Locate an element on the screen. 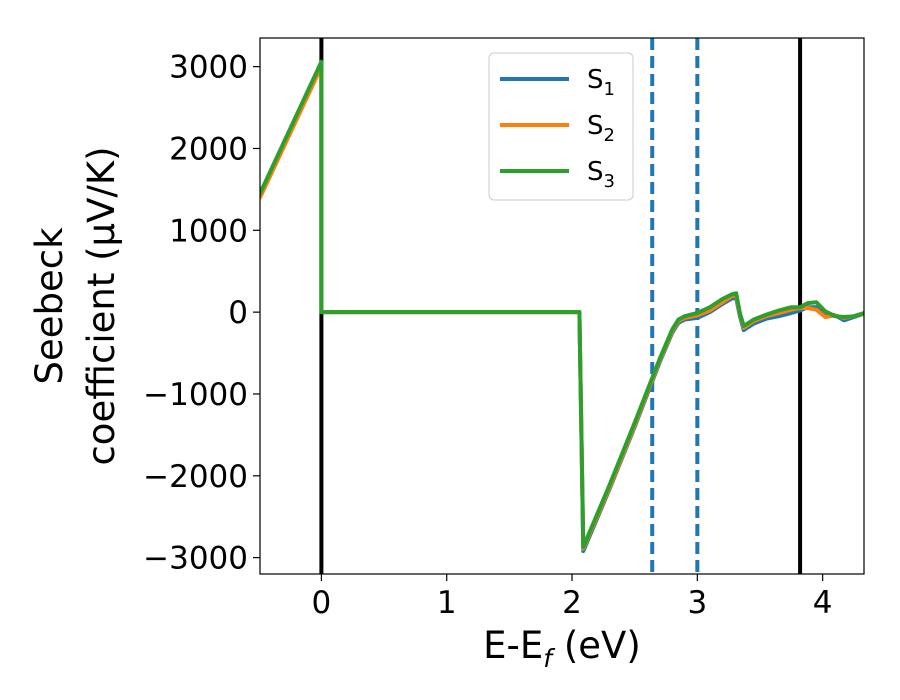  y-tick-label-0: 3000 is located at coordinates (208, 68).